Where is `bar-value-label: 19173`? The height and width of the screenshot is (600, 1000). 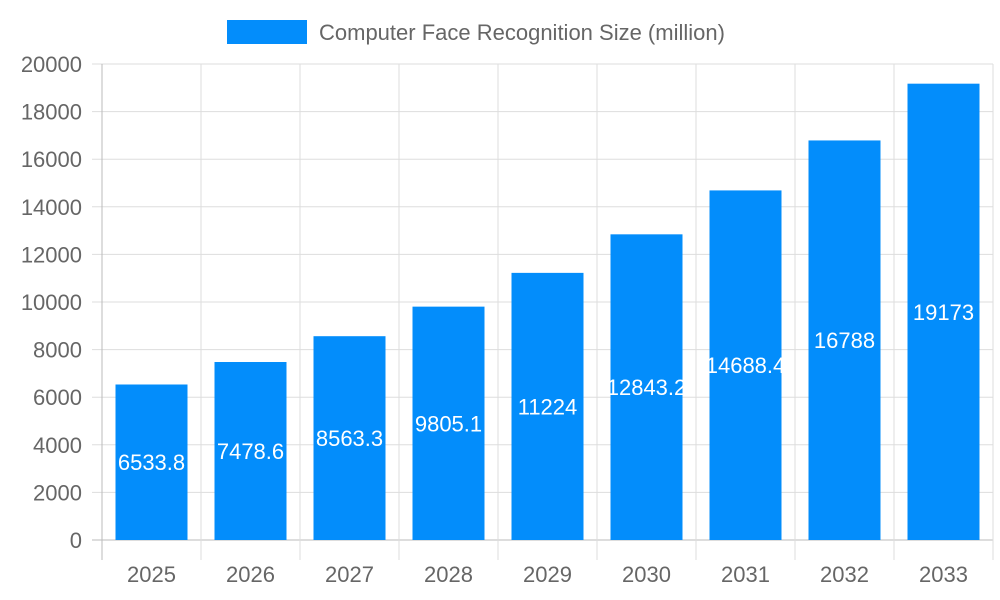 bar-value-label: 19173 is located at coordinates (943, 312).